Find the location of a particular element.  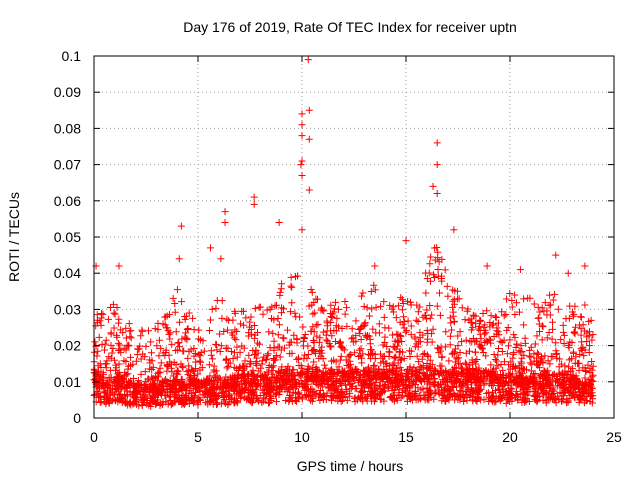

y-tick-label: 0 is located at coordinates (77, 418).